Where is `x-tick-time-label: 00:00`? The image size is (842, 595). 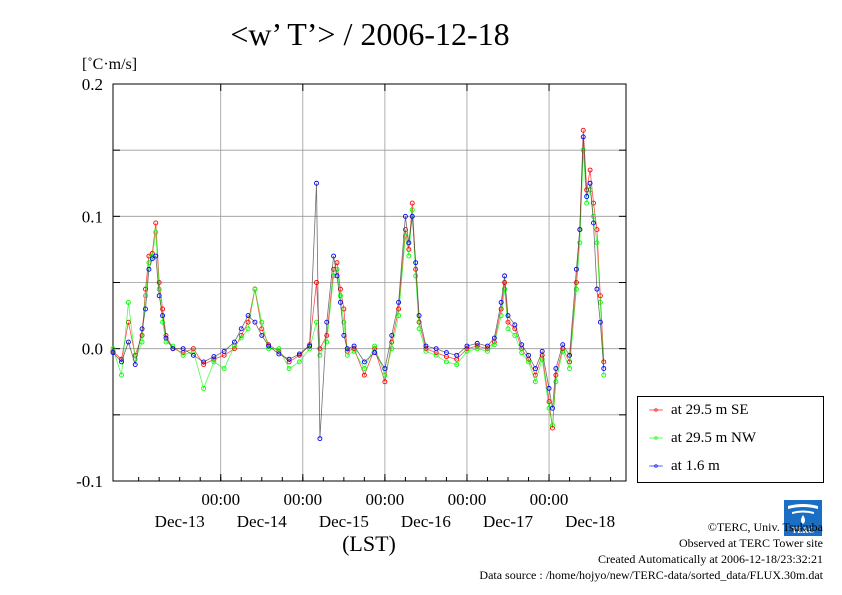
x-tick-time-label: 00:00 is located at coordinates (385, 499).